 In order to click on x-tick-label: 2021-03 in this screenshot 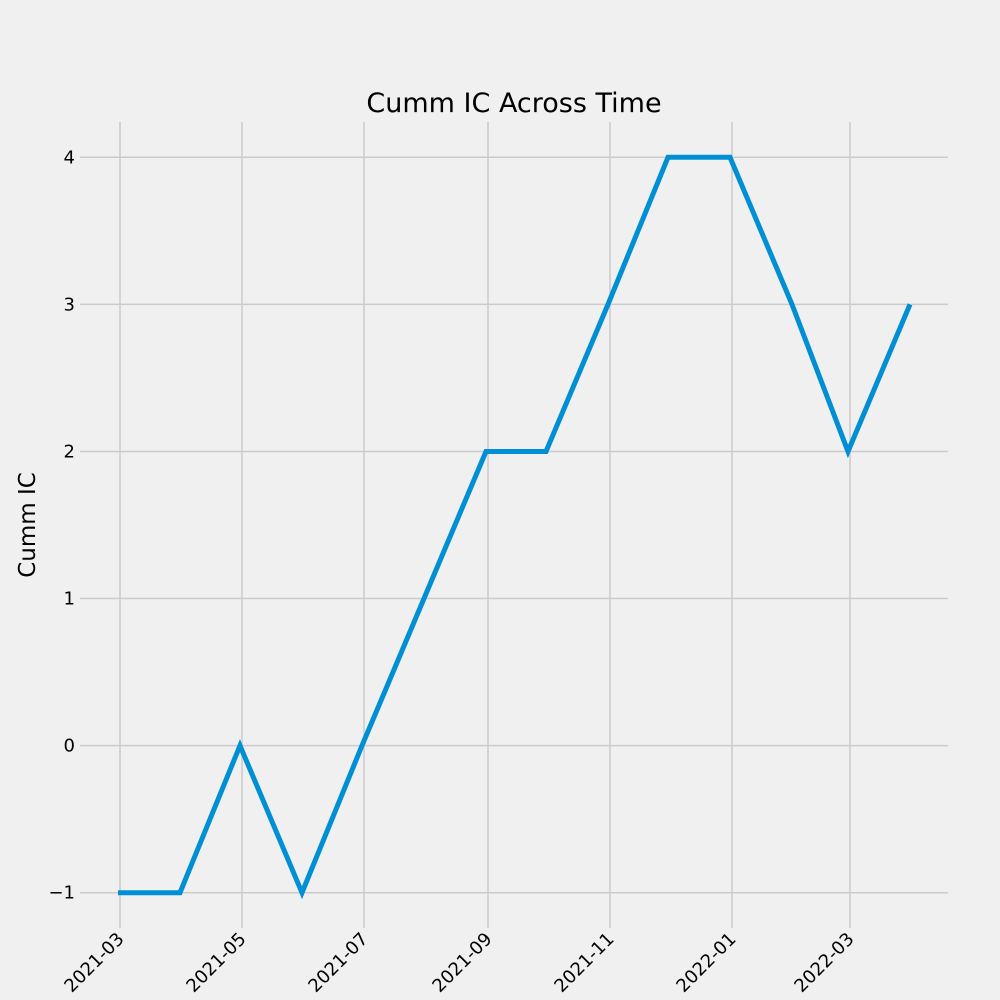, I will do `click(94, 963)`.